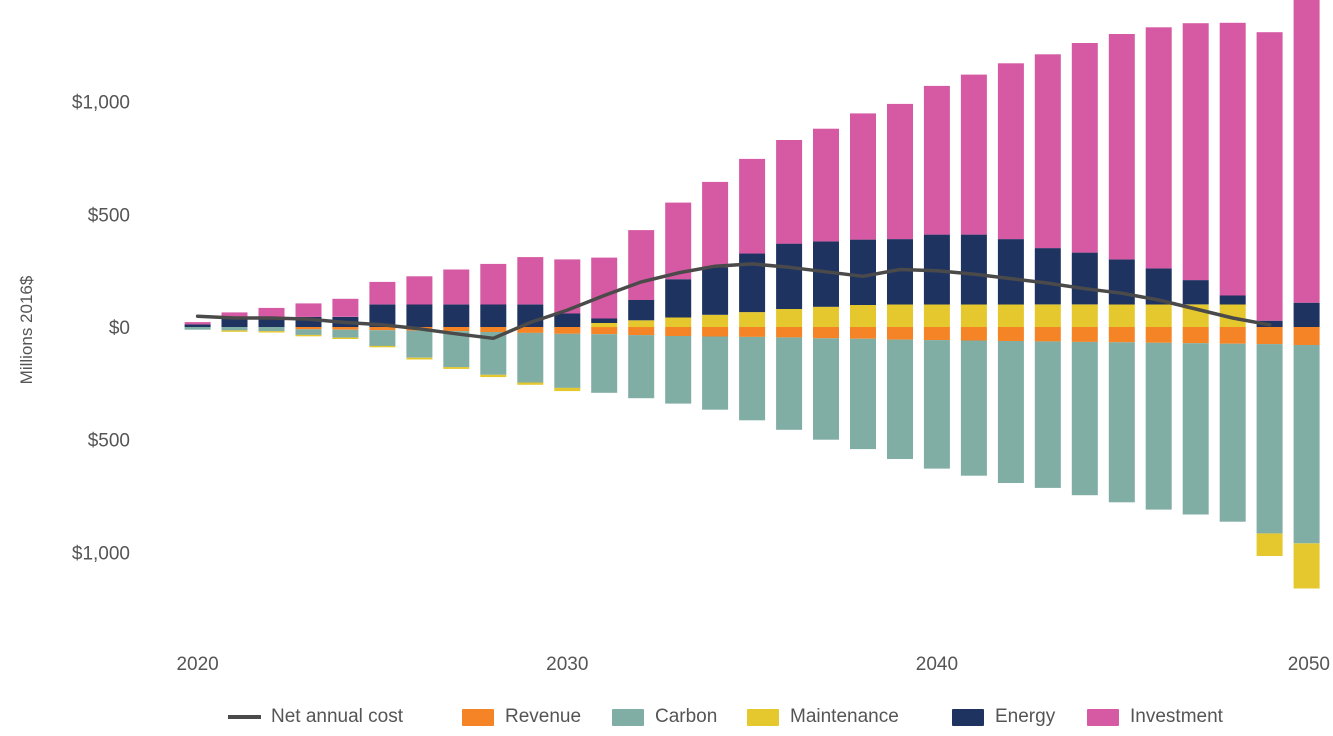  I want to click on bar-carbon-2027, so click(456, 349).